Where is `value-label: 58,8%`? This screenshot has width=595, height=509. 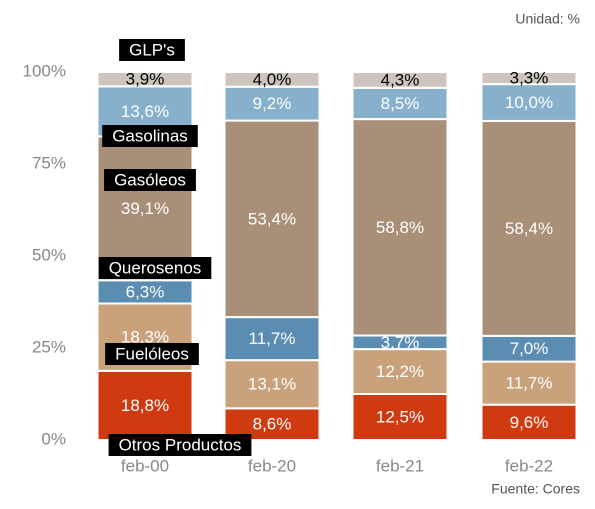 value-label: 58,8% is located at coordinates (400, 227).